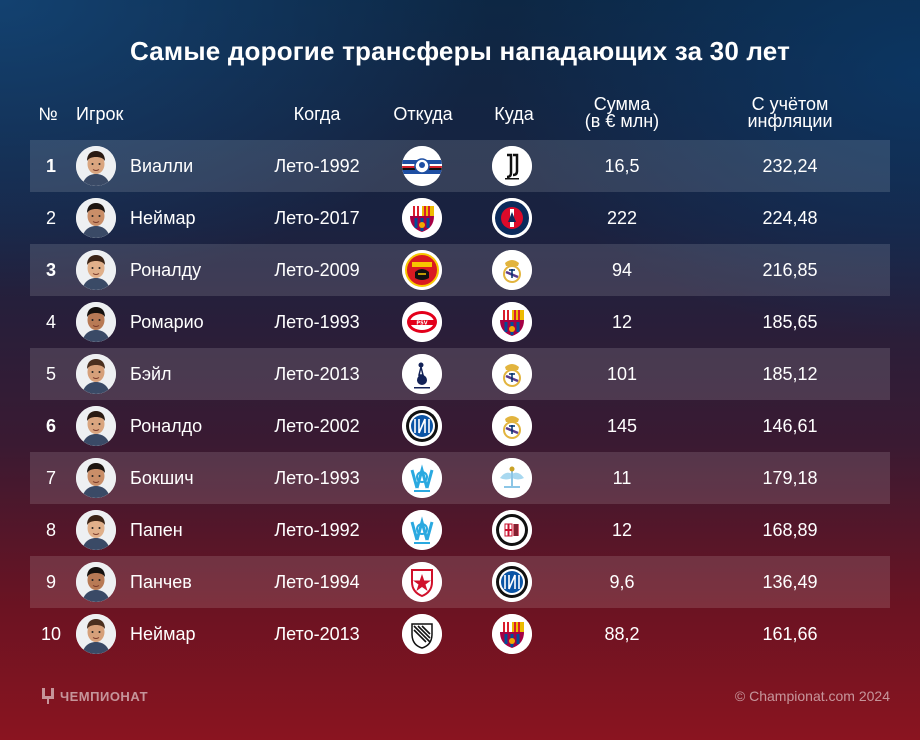  What do you see at coordinates (790, 121) in the screenshot?
I see `header-inflation-line2: инфляции` at bounding box center [790, 121].